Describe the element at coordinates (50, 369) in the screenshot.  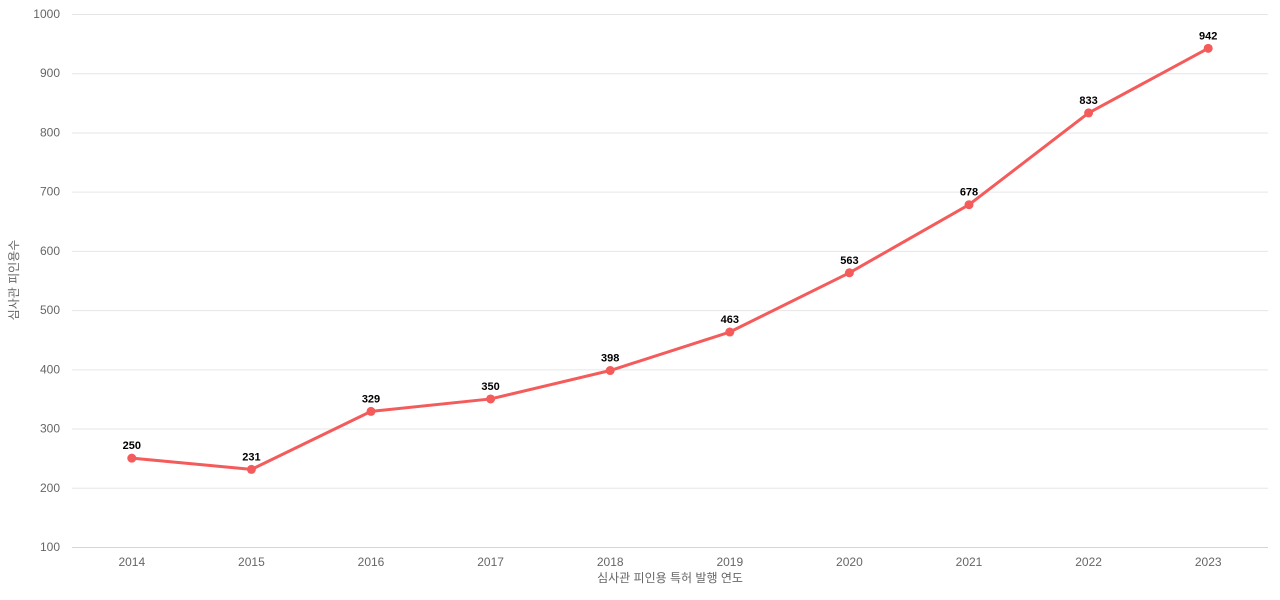
I see `y-tick-label: 400` at that location.